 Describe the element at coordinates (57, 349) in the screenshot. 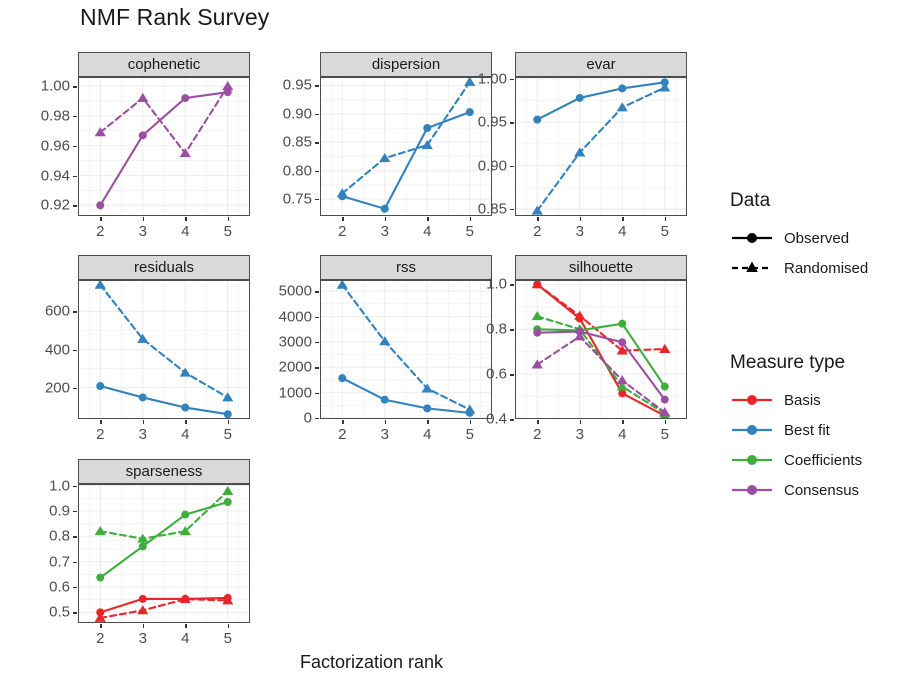

I see `y-tick-label-residuals-1: 400` at that location.